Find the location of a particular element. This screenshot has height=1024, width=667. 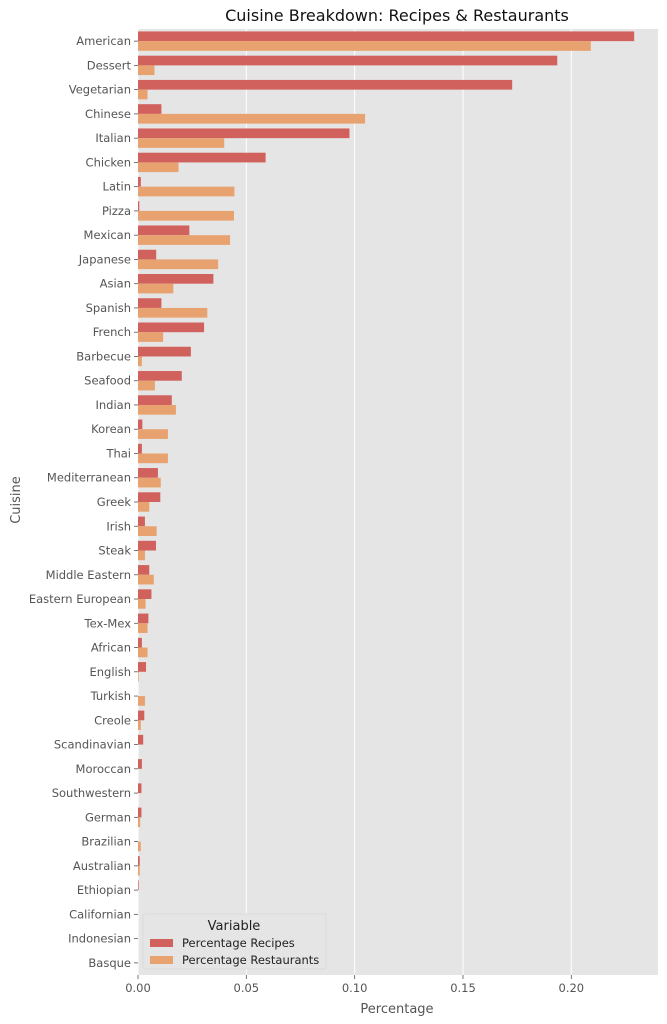

y-tick-label: Steak is located at coordinates (114, 551).